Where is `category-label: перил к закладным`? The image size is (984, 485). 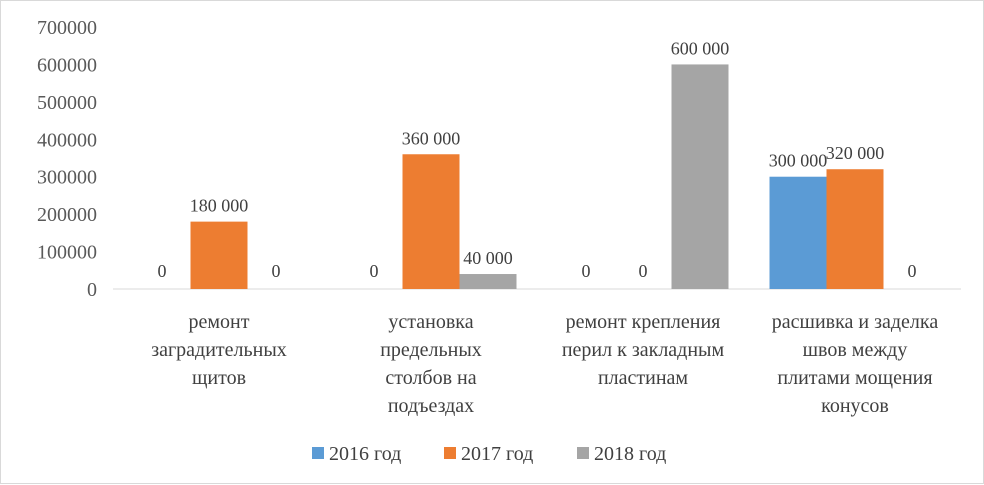
category-label: перил к закладным is located at coordinates (643, 350).